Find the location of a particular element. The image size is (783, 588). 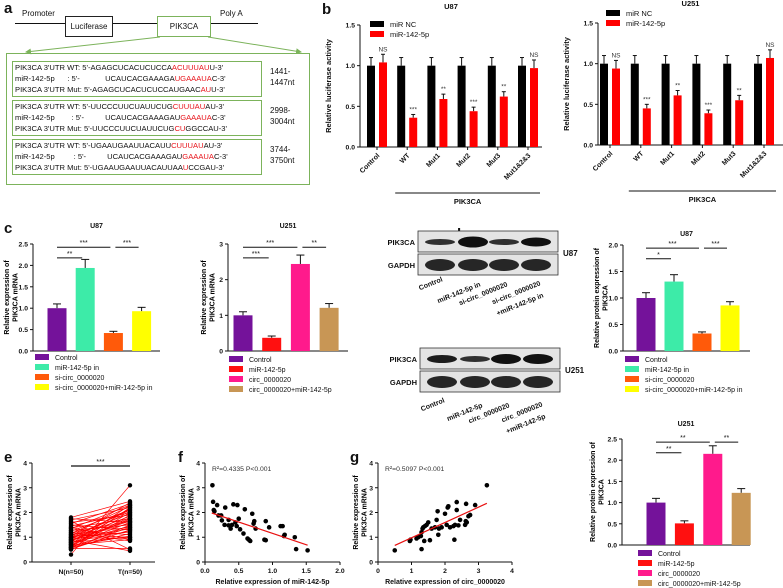

legend-label: circ_0000020 is located at coordinates (679, 574).